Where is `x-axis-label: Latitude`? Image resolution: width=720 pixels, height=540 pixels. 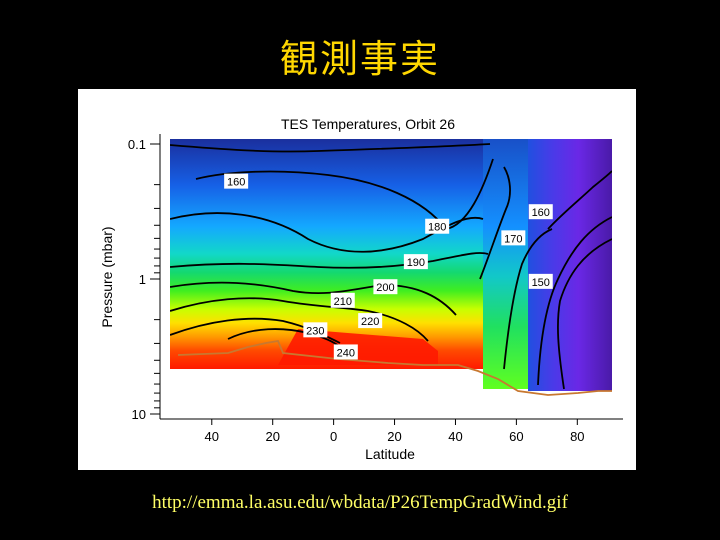 x-axis-label: Latitude is located at coordinates (390, 454).